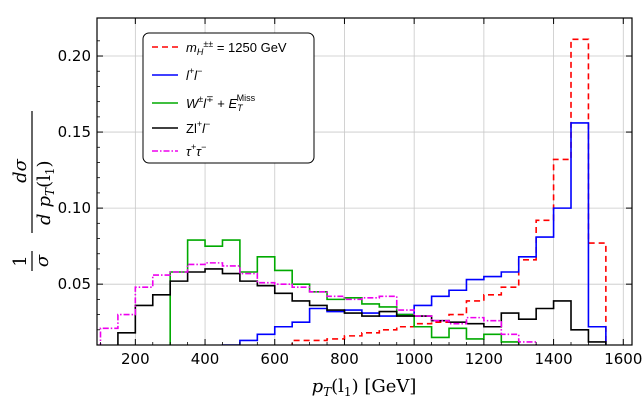  I want to click on x-tick-label: 1000, so click(414, 359).